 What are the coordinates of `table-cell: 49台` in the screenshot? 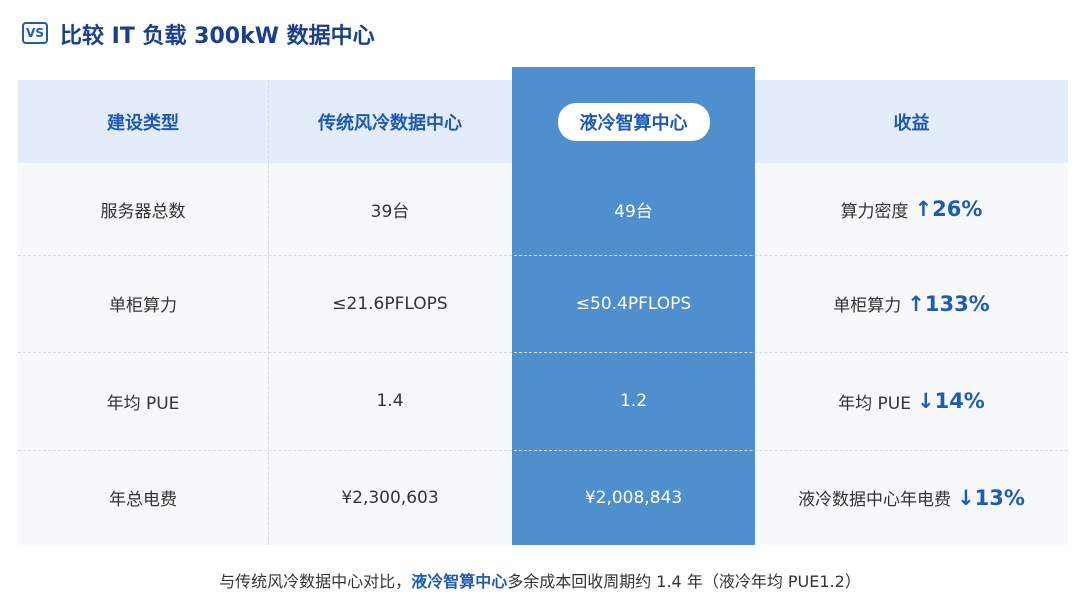 It's located at (633, 209).